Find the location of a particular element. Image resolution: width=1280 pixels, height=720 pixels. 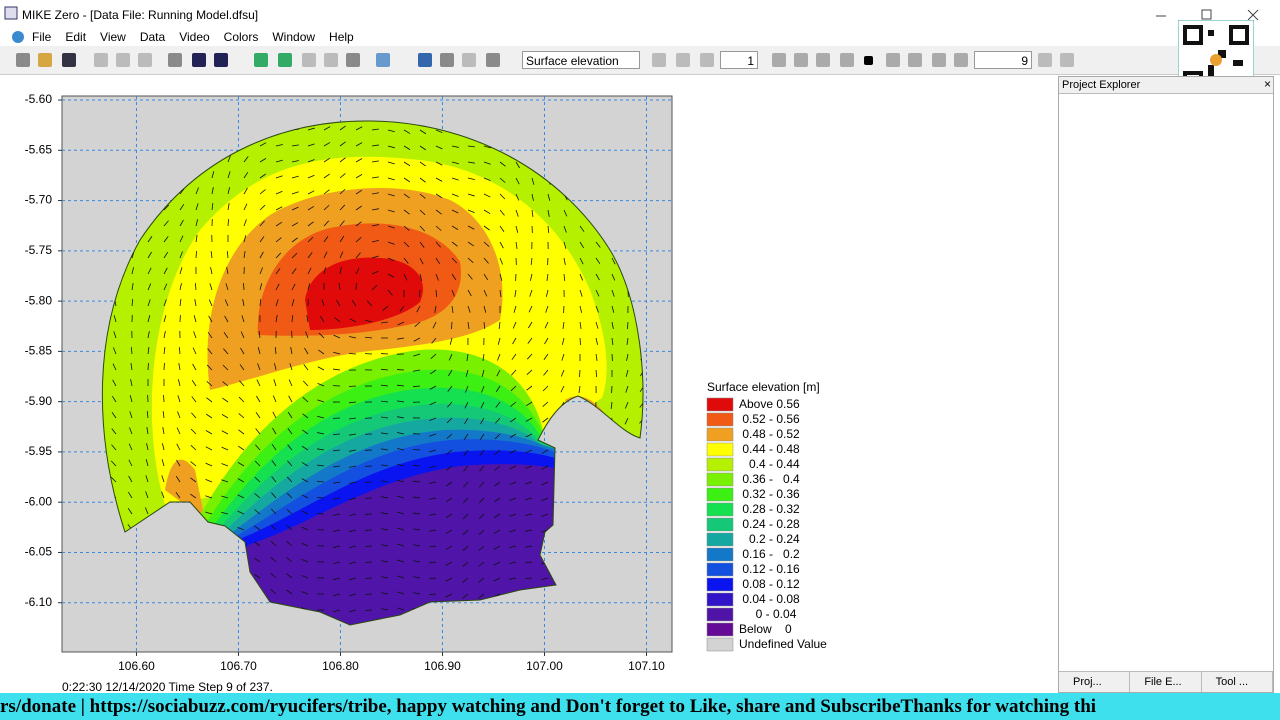

legend-label: 0.36 - 0.4 is located at coordinates (769, 479).